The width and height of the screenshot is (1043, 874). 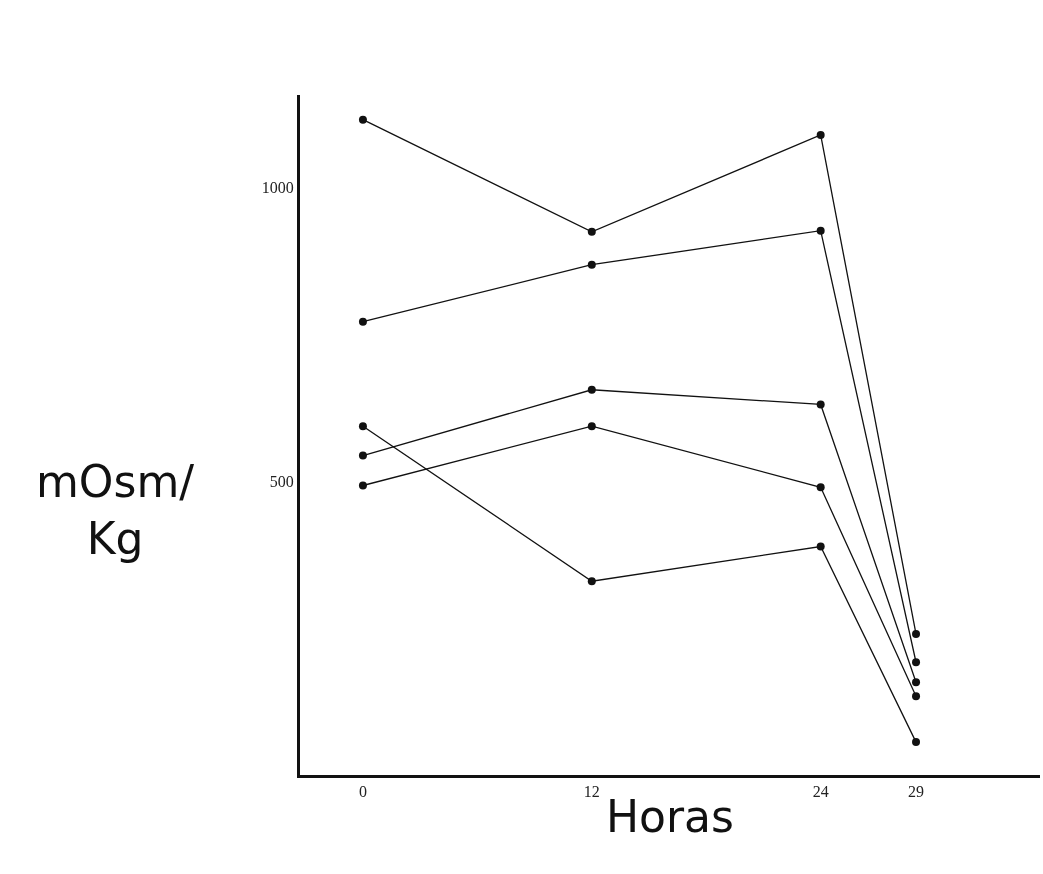 What do you see at coordinates (820, 792) in the screenshot?
I see `x-tick-label: 24` at bounding box center [820, 792].